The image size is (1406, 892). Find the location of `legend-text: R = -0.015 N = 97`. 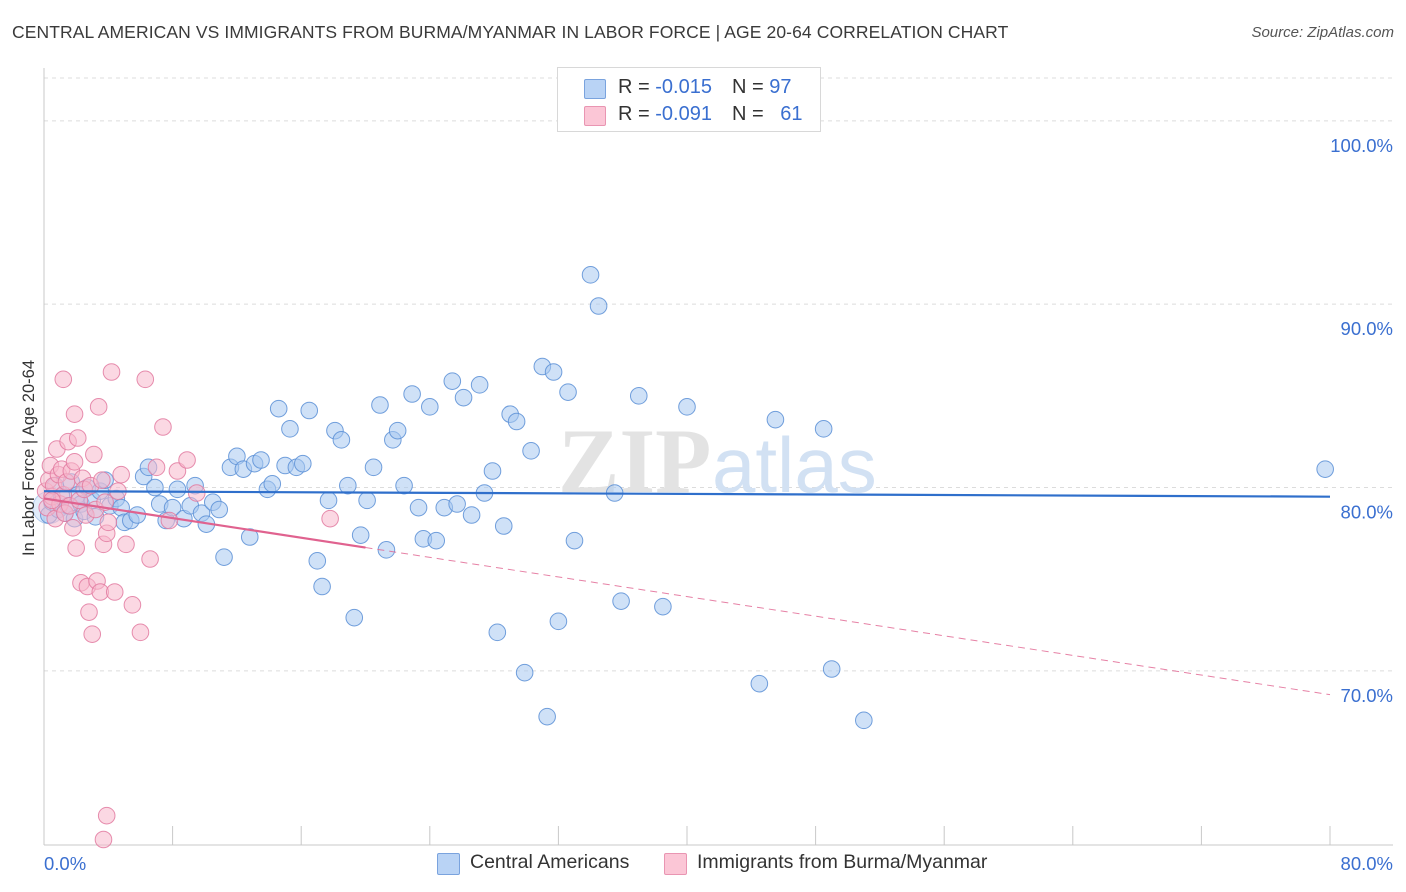

legend-text: R = -0.015 N = 97 is located at coordinates (704, 87).